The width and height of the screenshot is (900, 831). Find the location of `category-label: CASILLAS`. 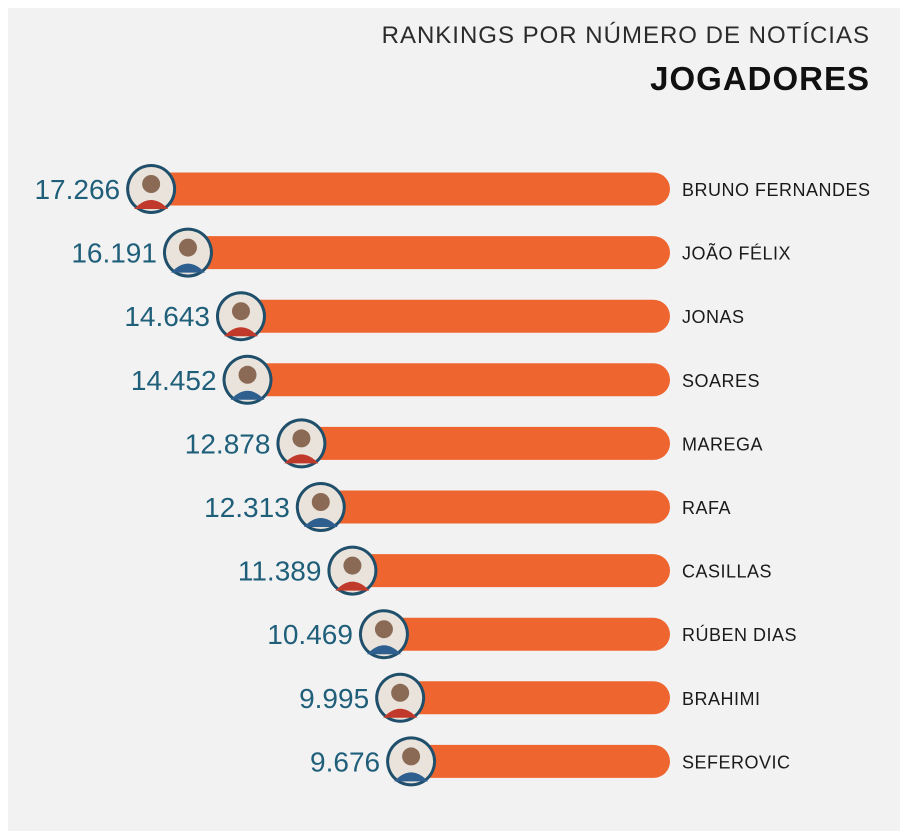

category-label: CASILLAS is located at coordinates (727, 572).